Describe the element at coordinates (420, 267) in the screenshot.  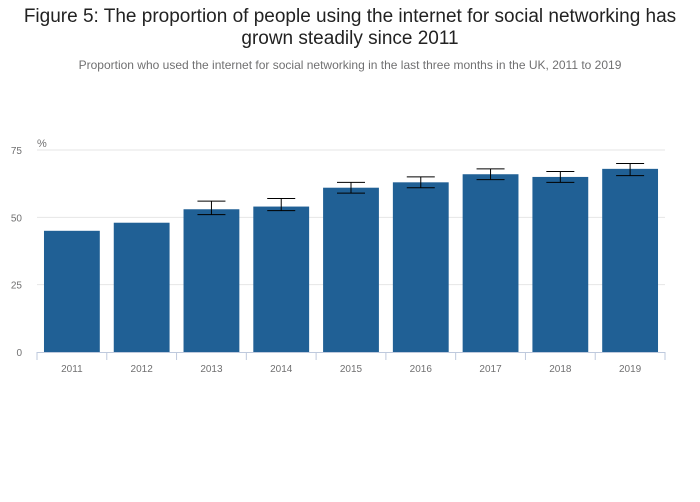
I see `bar-2016` at that location.